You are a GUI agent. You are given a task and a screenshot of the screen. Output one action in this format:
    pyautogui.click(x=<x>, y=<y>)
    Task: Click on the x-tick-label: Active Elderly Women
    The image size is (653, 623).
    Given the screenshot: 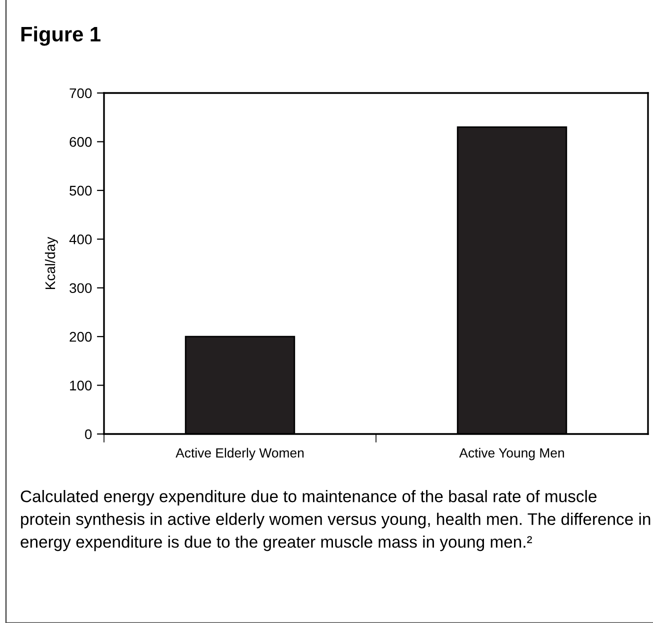 What is the action you would take?
    pyautogui.click(x=240, y=454)
    